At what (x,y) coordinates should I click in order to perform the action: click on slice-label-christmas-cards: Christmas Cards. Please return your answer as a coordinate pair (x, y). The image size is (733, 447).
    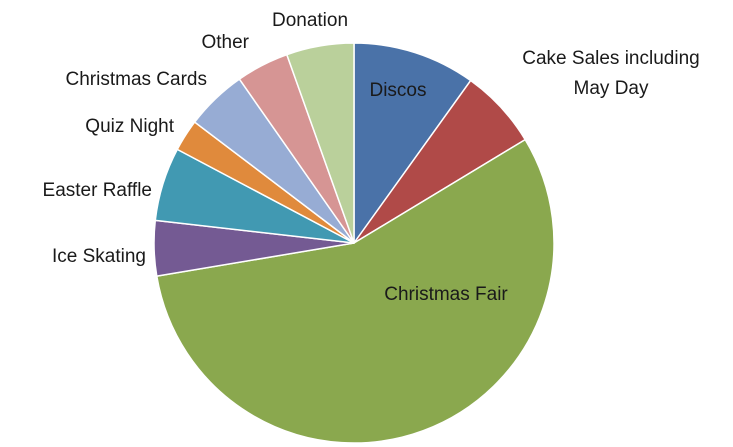
    Looking at the image, I should click on (136, 79).